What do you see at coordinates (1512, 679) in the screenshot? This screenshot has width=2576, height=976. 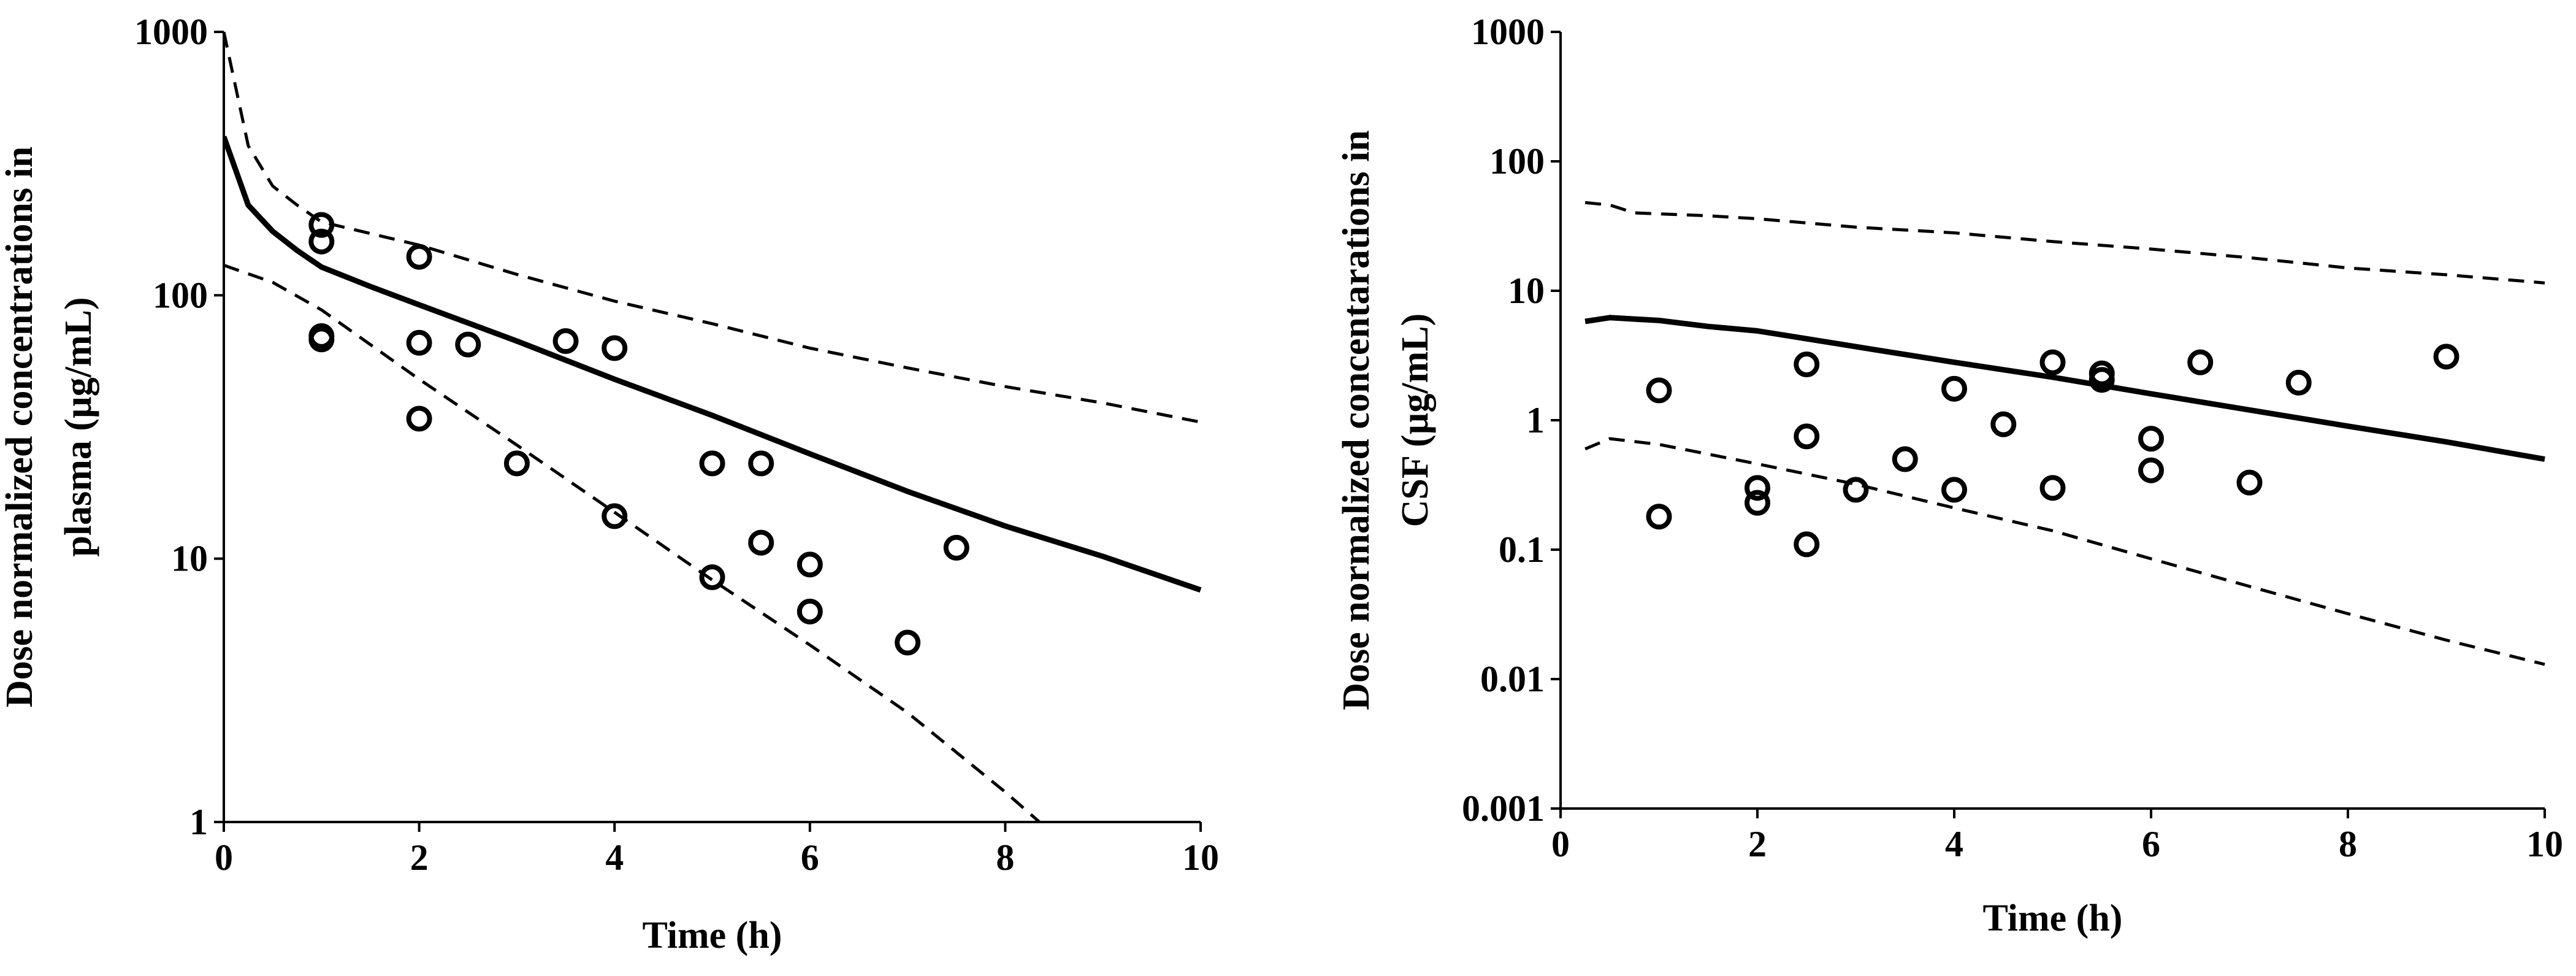 I see `y-tick-label: 0.01` at bounding box center [1512, 679].